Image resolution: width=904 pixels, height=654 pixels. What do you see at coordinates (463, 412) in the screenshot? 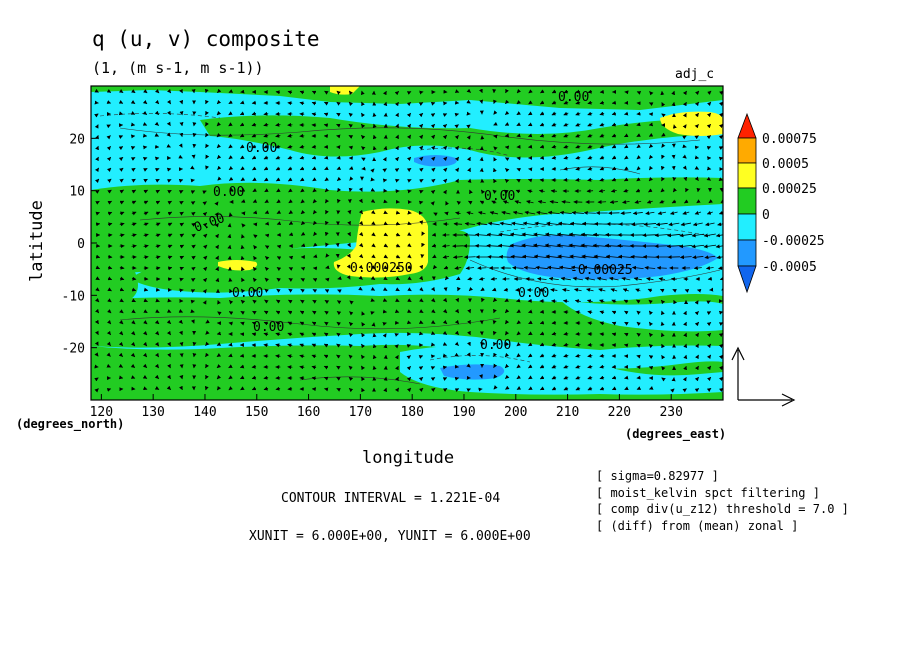
I see `x-tick-label: 190` at bounding box center [463, 412].